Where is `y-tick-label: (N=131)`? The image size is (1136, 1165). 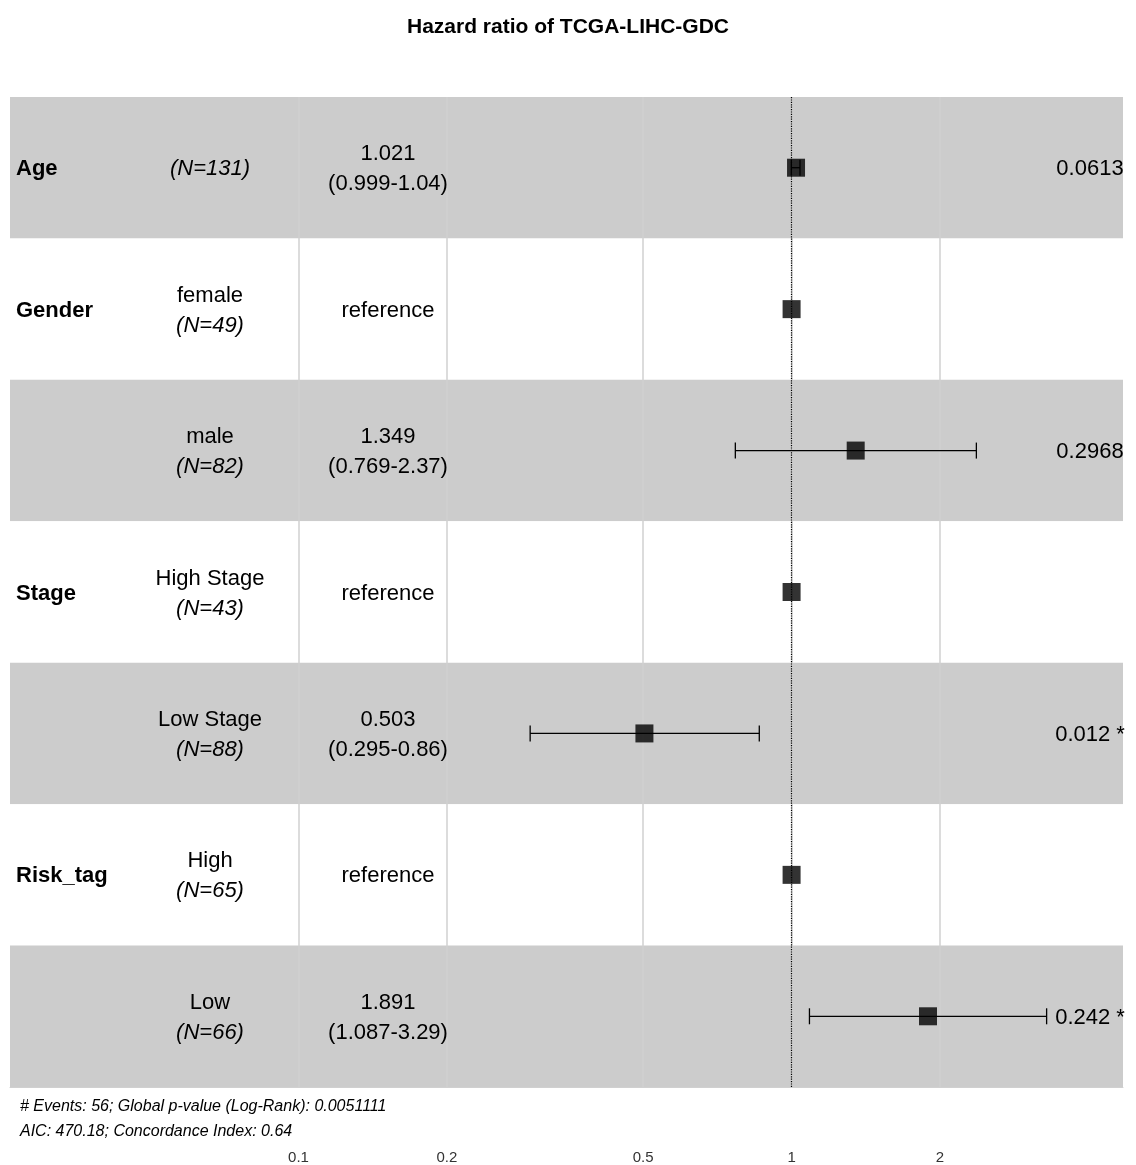 y-tick-label: (N=131) is located at coordinates (210, 168).